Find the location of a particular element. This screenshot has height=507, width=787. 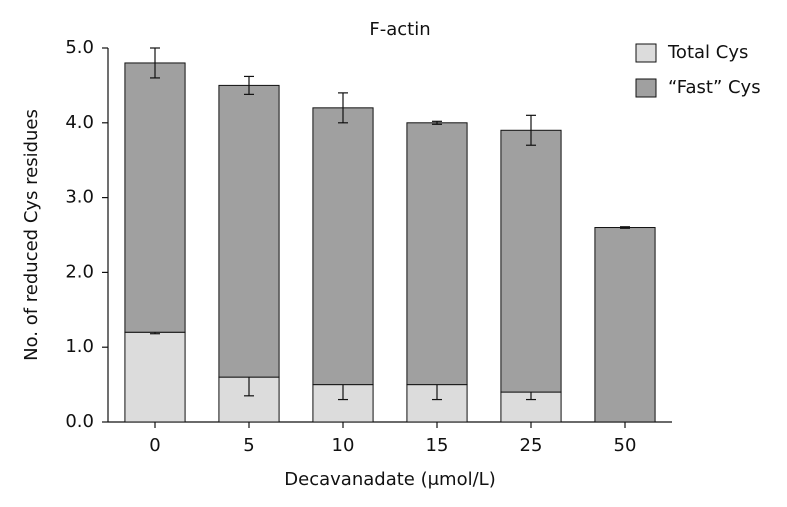

y-tick-label: 0.0 is located at coordinates (79, 421).